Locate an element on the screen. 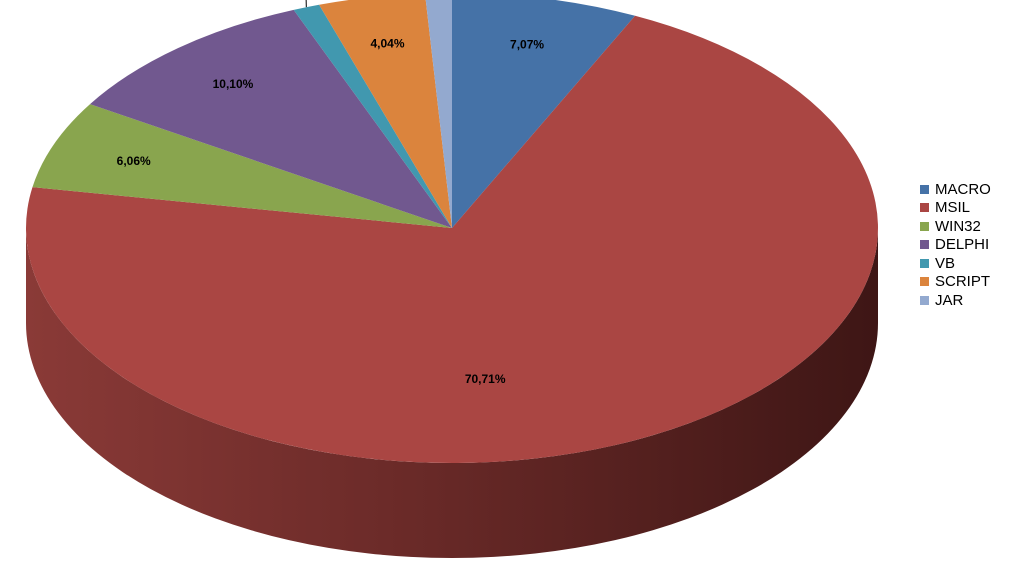  legend-item-jar: JAR is located at coordinates (967, 300).